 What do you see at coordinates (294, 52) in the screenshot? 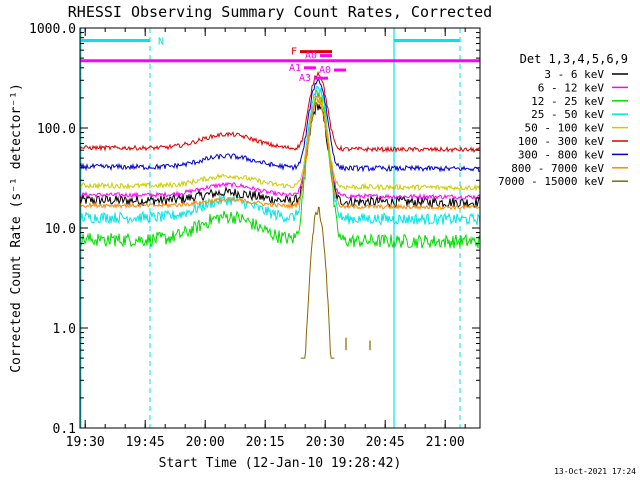
I see `flag-label-0: F` at bounding box center [294, 52].